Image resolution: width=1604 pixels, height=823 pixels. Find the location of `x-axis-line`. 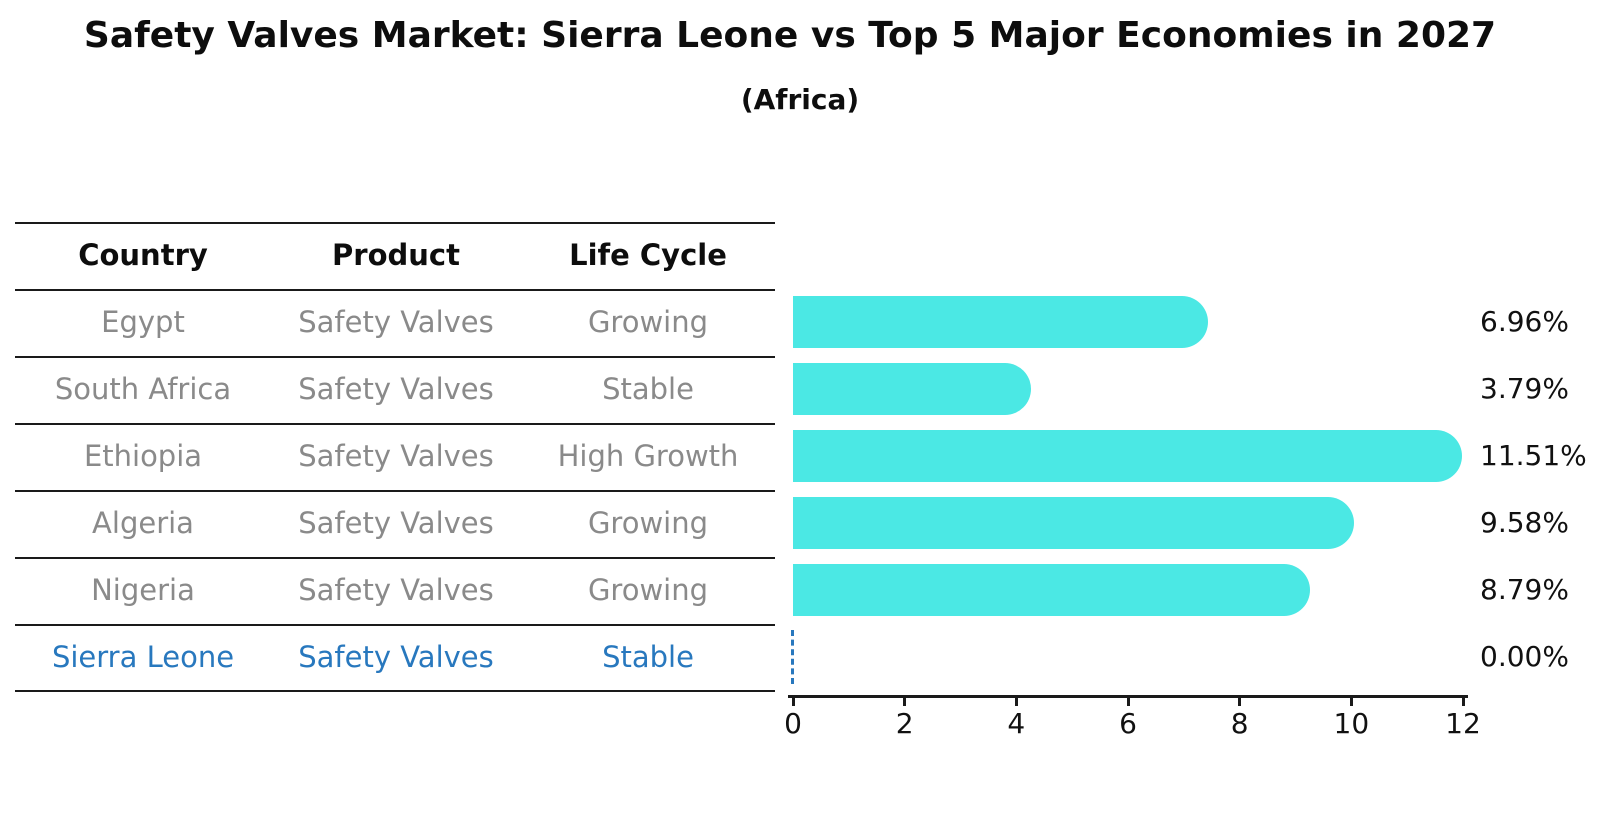

x-axis-line is located at coordinates (1128, 696).